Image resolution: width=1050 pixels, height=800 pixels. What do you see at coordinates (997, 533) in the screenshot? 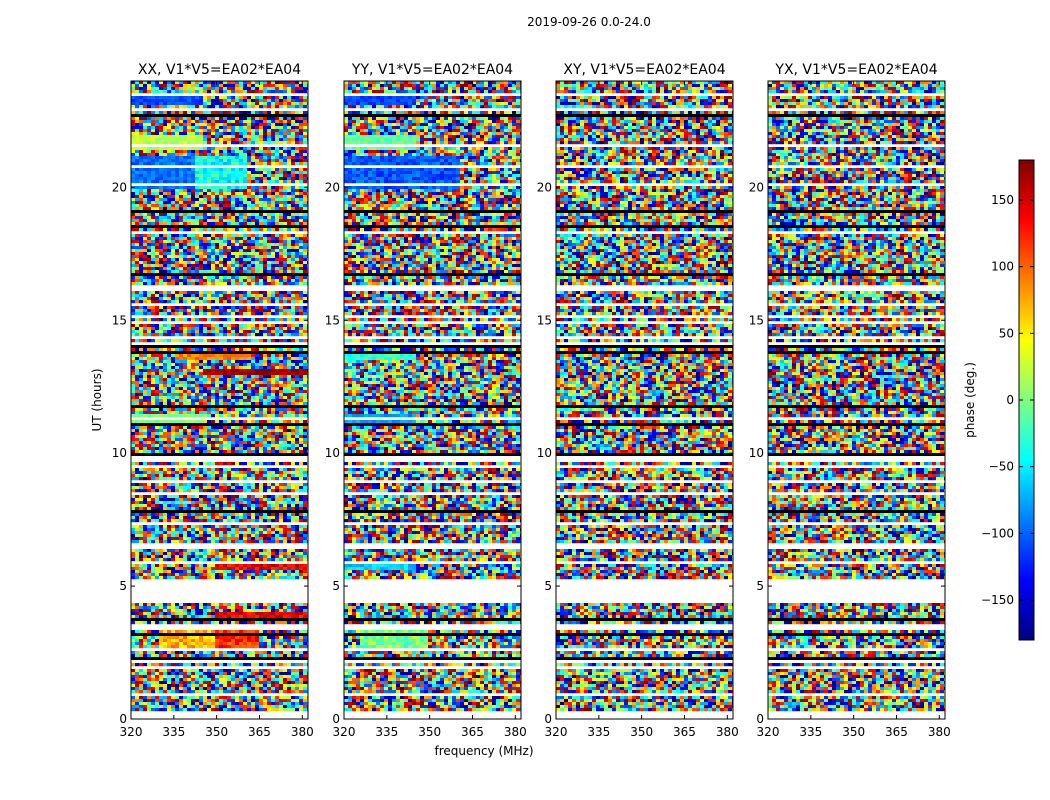
I see `colorbar-tick-label: −100` at bounding box center [997, 533].